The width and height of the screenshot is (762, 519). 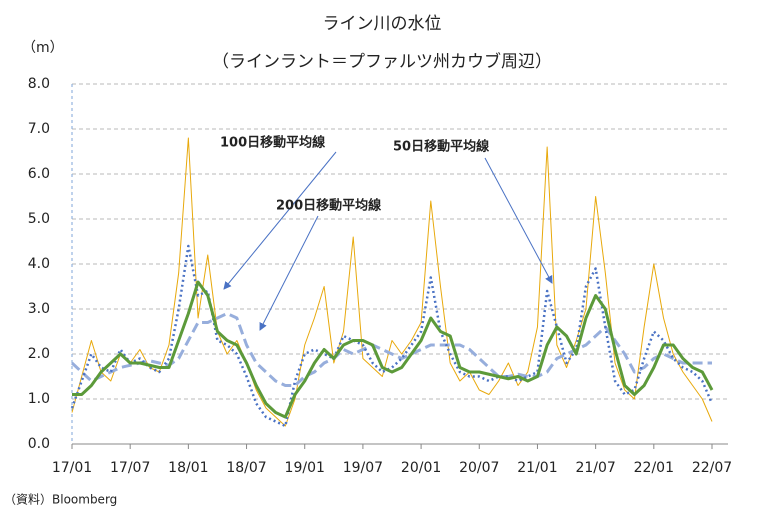 I want to click on x-tick-label: 22/07, so click(x=712, y=468).